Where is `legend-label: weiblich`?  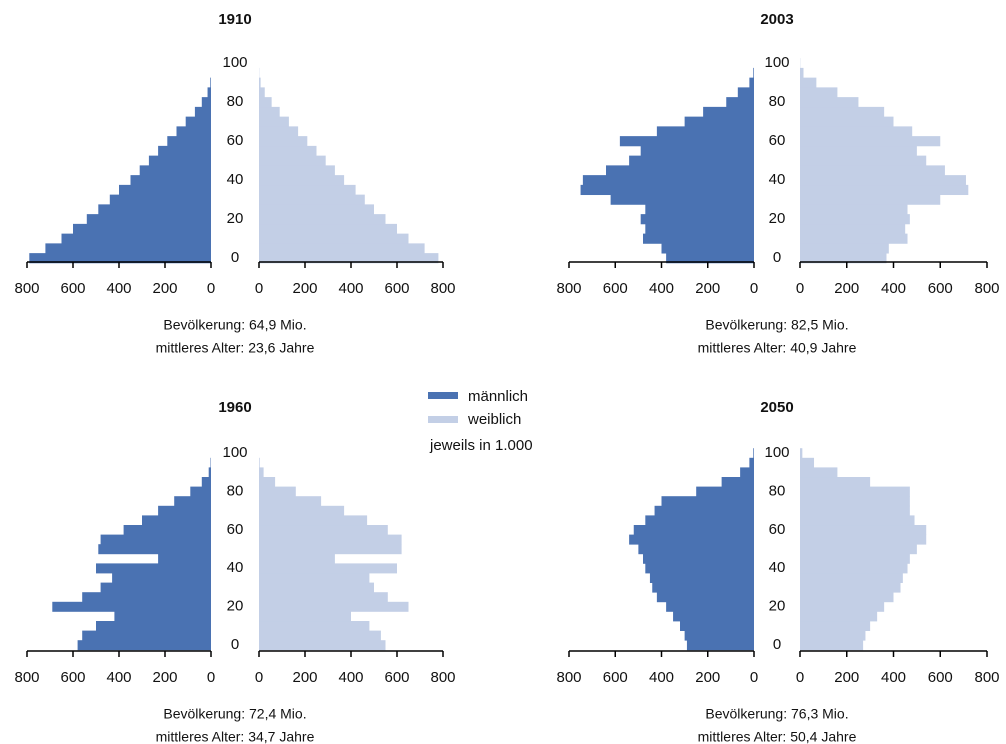
legend-label: weiblich is located at coordinates (494, 419).